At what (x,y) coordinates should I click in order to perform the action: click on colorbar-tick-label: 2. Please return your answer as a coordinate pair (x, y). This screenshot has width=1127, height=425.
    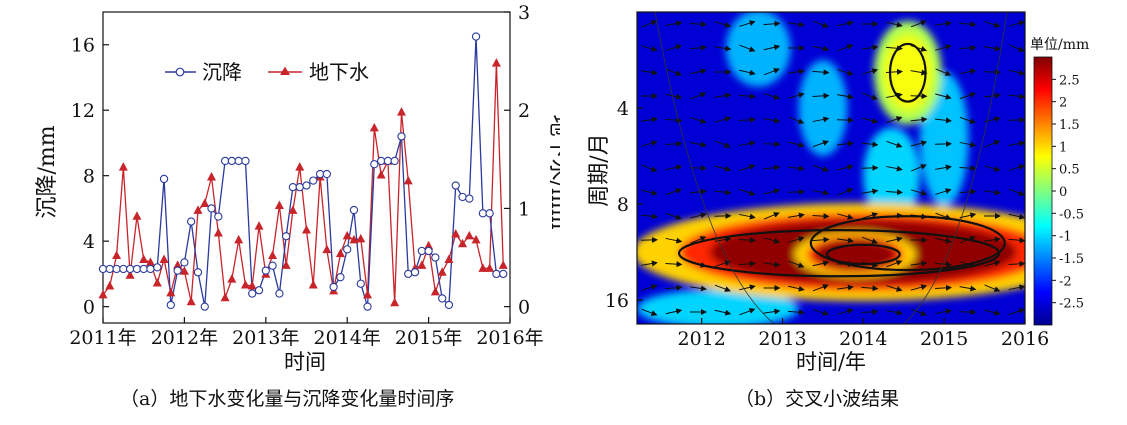
    Looking at the image, I should click on (1063, 103).